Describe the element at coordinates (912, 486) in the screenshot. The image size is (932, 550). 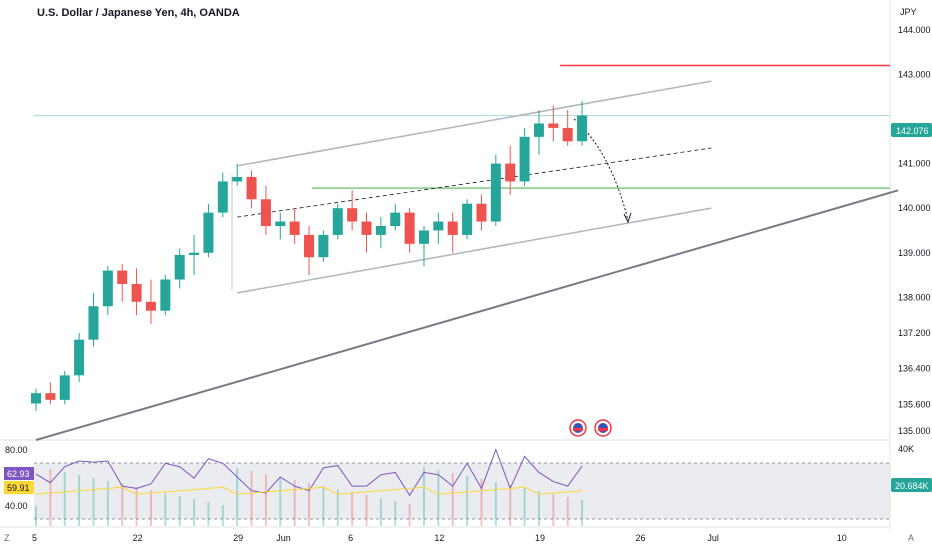
I see `volume-value-label: 20.684K` at that location.